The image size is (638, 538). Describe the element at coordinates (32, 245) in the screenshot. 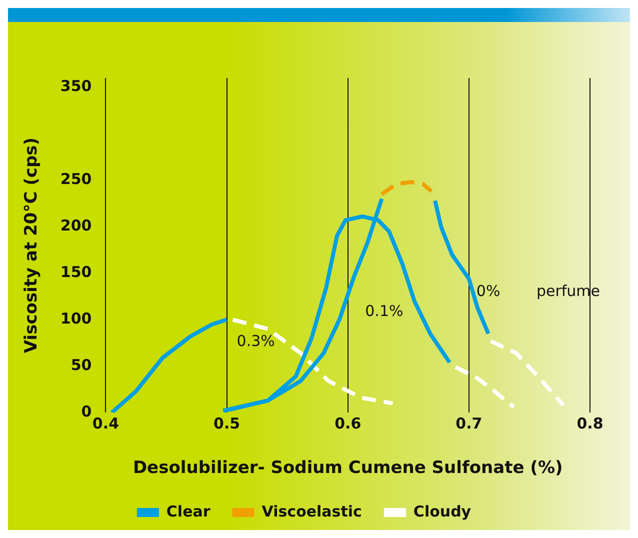

I see `y-axis-title: Viscosity at 20°C (cps)` at that location.